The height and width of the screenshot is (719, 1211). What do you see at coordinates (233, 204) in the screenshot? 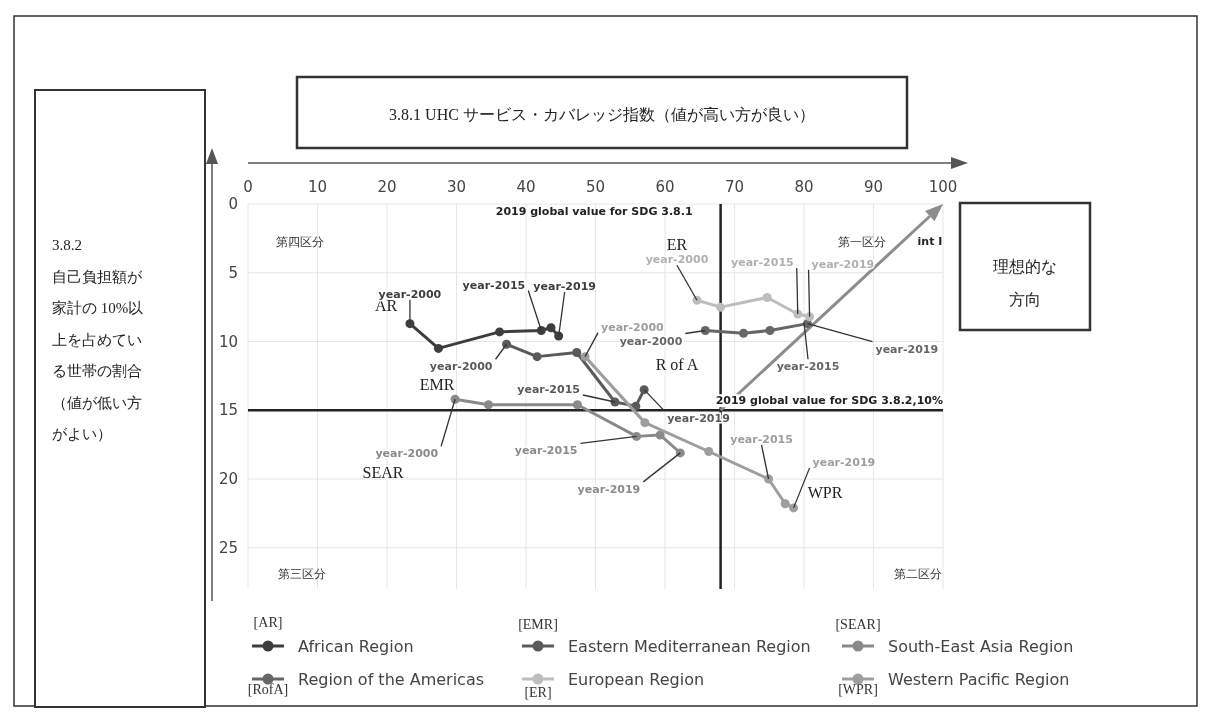
I see `y-tick-label: 0` at bounding box center [233, 204].